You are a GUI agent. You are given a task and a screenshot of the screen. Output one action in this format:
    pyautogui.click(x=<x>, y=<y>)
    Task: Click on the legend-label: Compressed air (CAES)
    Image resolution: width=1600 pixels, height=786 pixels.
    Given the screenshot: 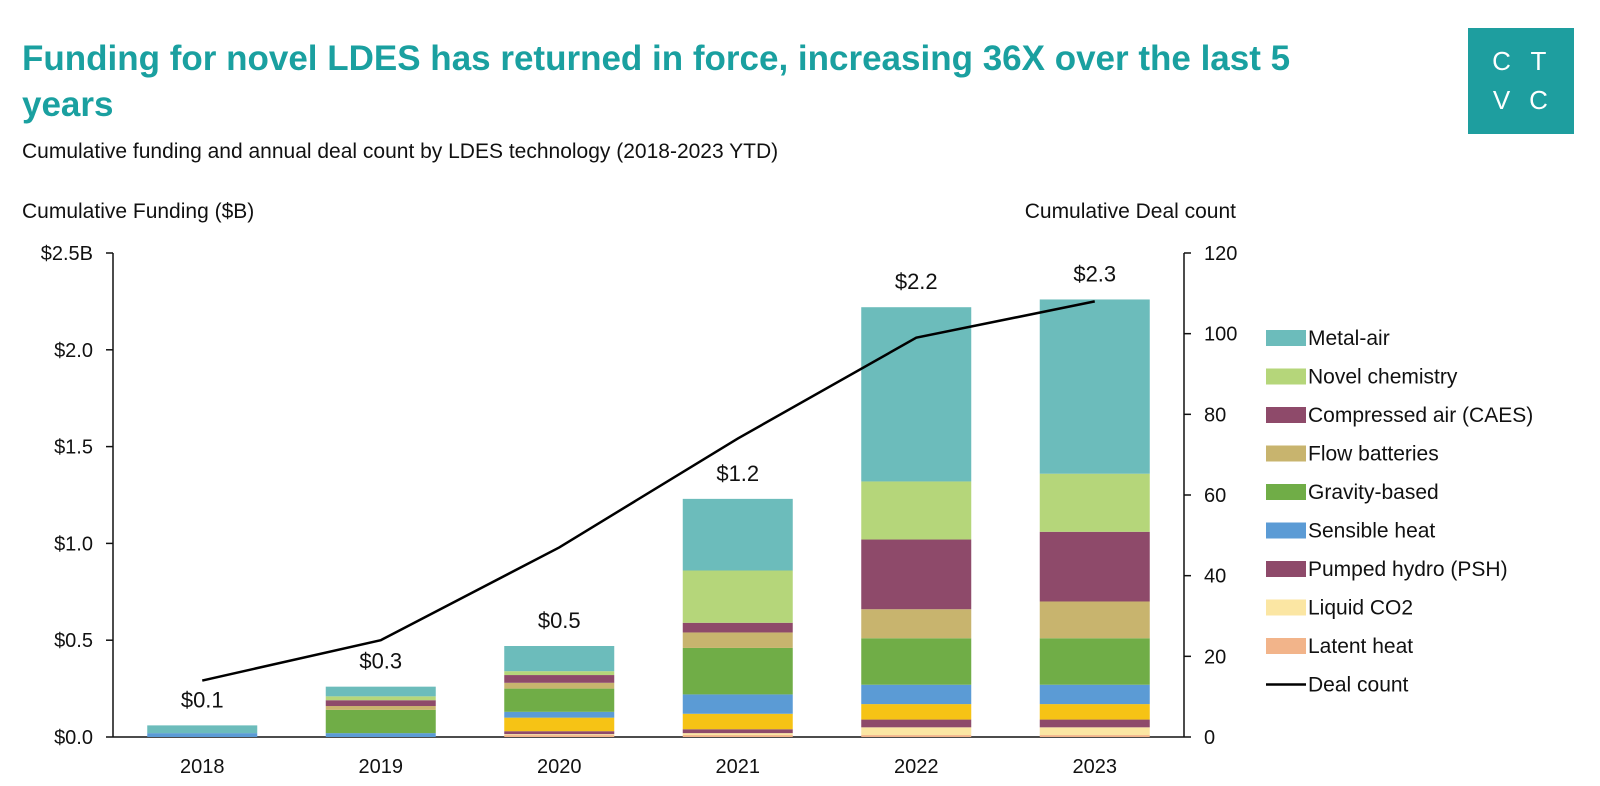 What is the action you would take?
    pyautogui.click(x=1420, y=415)
    